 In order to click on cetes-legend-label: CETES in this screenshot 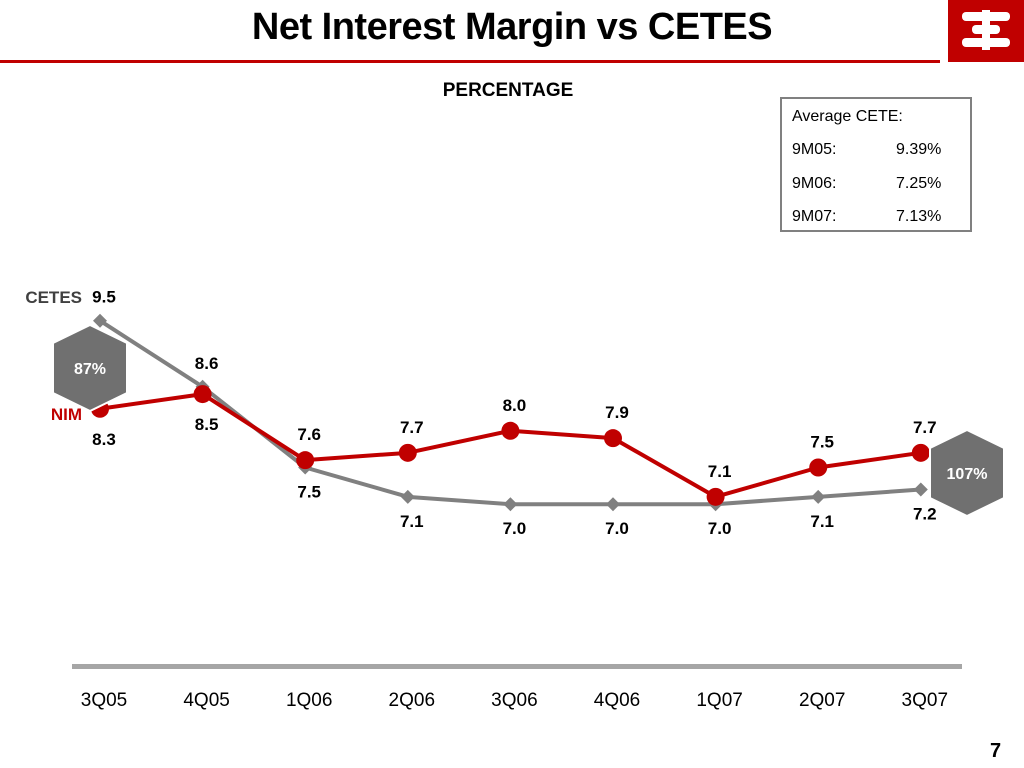, I will do `click(53, 297)`.